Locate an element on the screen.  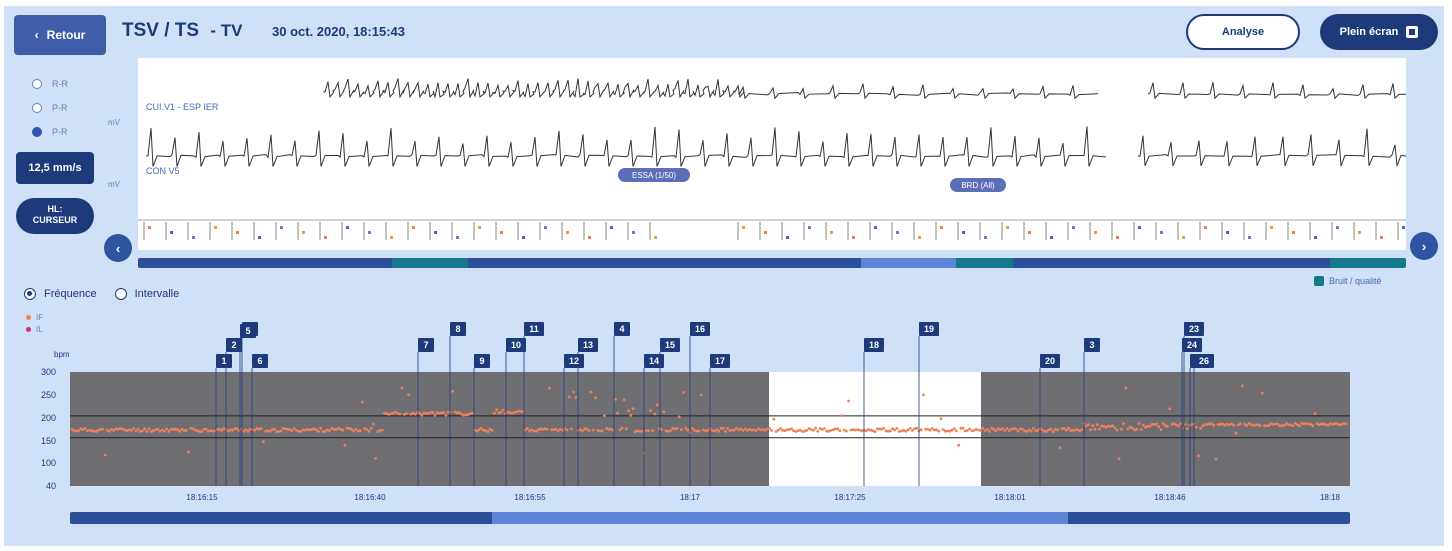
back-button: ‹ Retour is located at coordinates (60, 35).